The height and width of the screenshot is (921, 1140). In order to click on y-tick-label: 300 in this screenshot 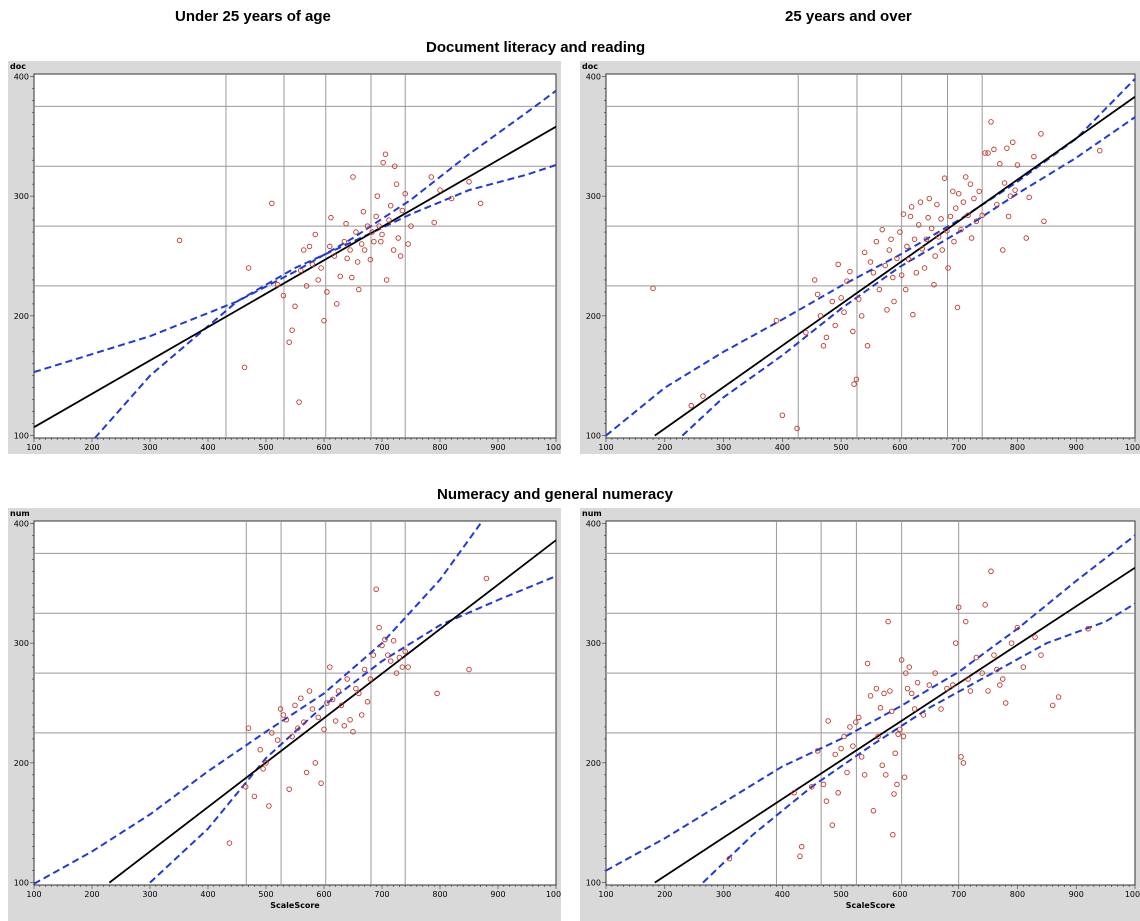, I will do `click(21, 643)`.